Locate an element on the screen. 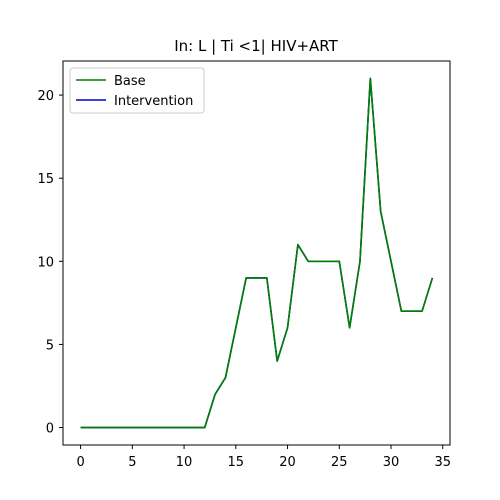  y-tick-label: 15 is located at coordinates (45, 179).